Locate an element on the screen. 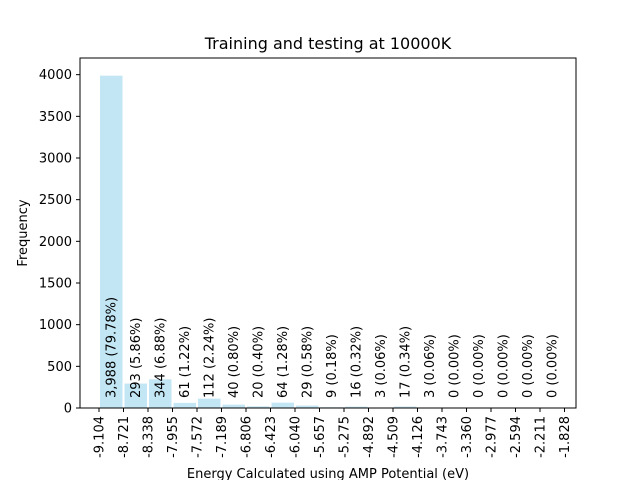 The height and width of the screenshot is (480, 640). y-tick-label-3: 1500 is located at coordinates (55, 284).